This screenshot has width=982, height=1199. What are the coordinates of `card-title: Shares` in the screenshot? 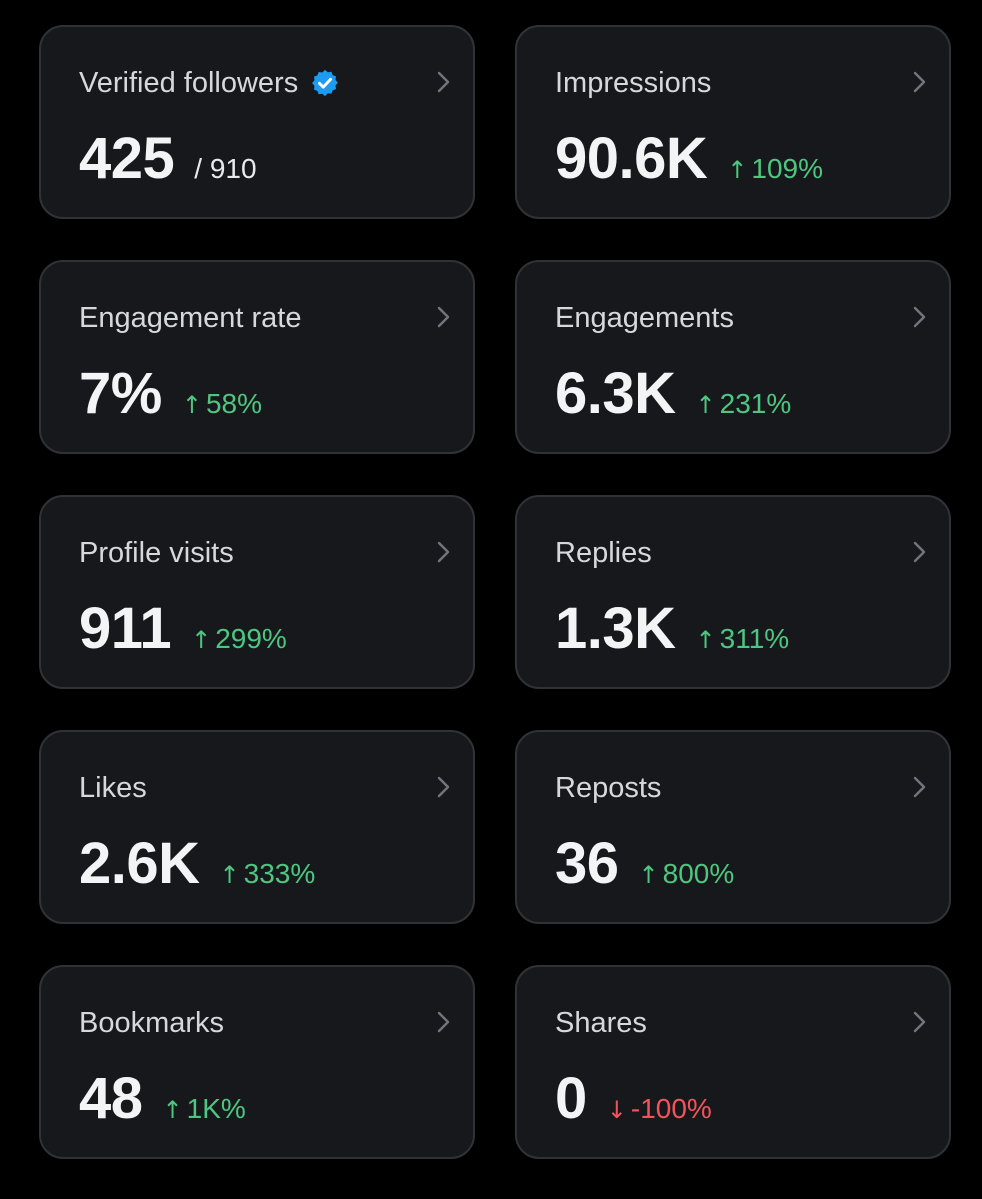 It's located at (601, 1023).